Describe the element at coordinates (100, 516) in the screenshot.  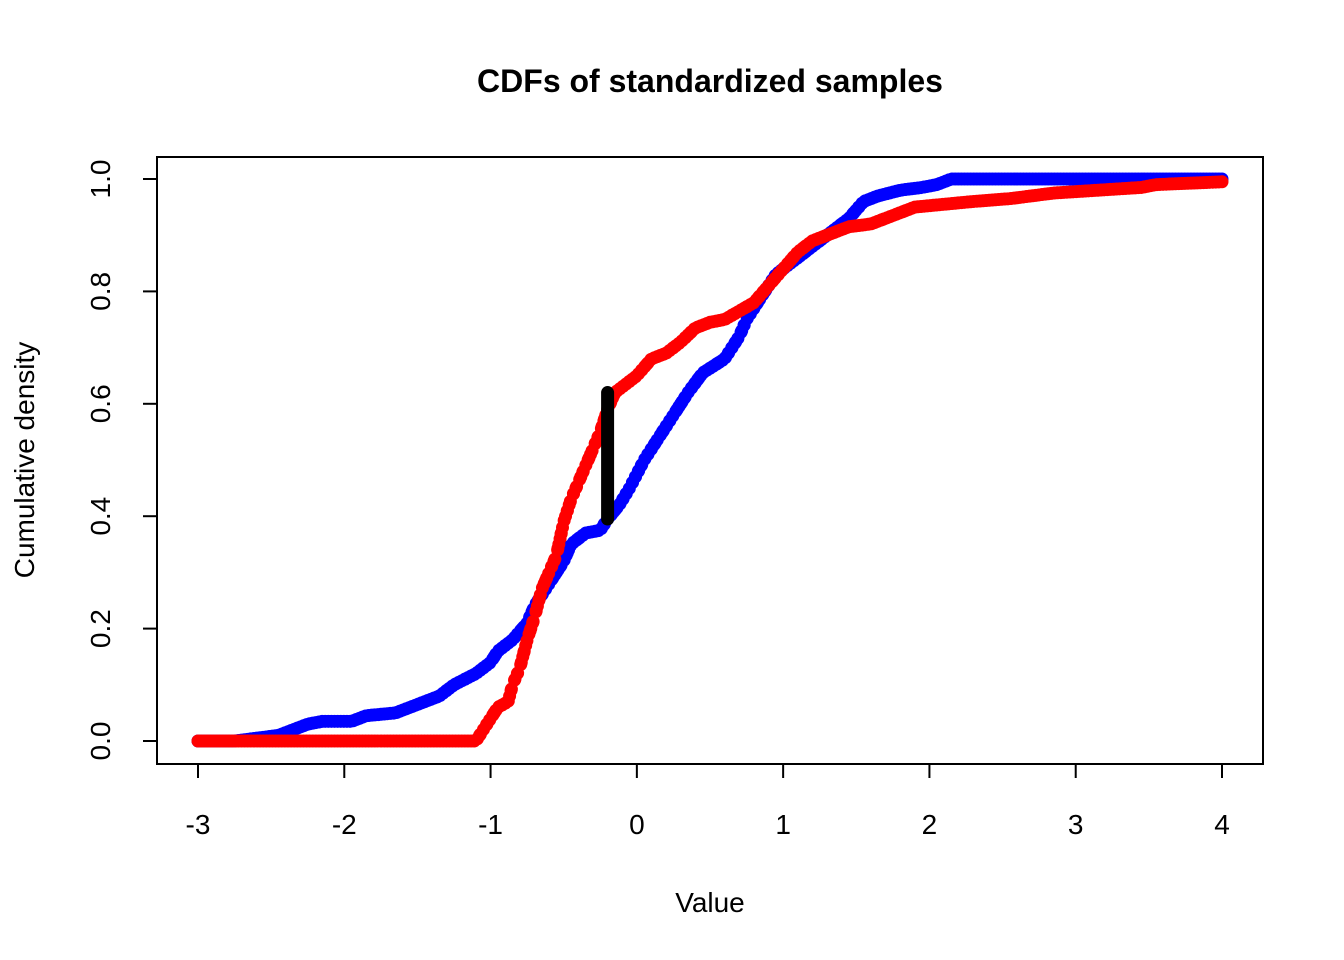
I see `y-tick-label: 0.4` at that location.